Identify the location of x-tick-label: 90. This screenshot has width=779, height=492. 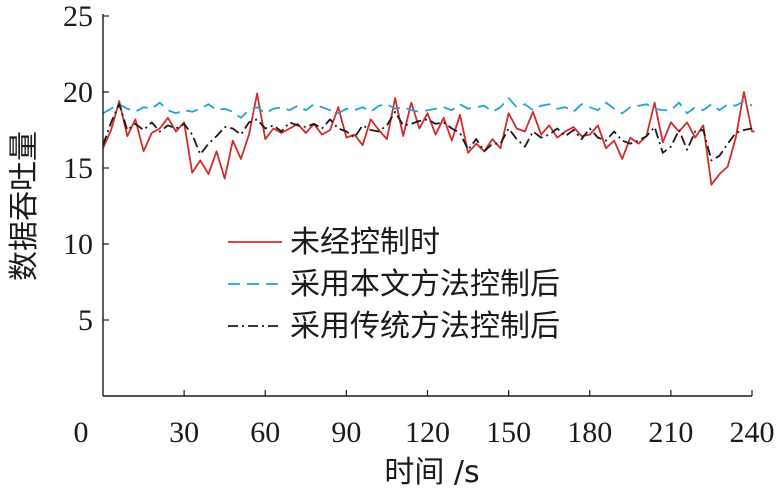
(346, 432).